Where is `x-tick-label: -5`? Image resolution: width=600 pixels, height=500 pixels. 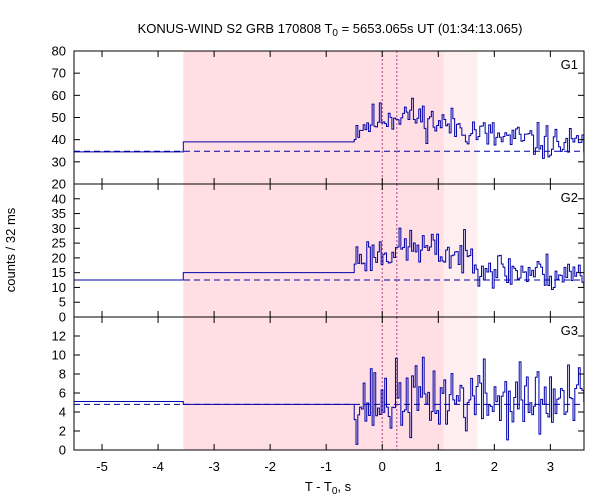 x-tick-label: -5 is located at coordinates (102, 466).